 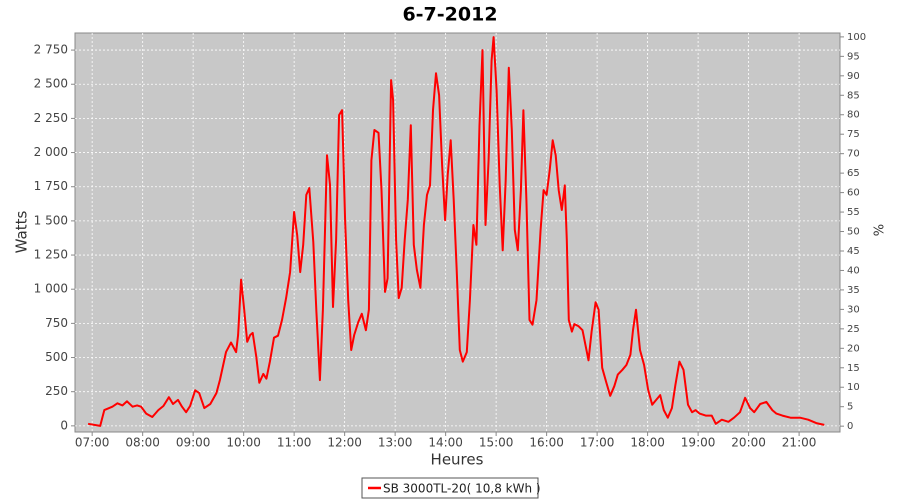 What do you see at coordinates (853, 387) in the screenshot?
I see `y2-tick-label: 10` at bounding box center [853, 387].